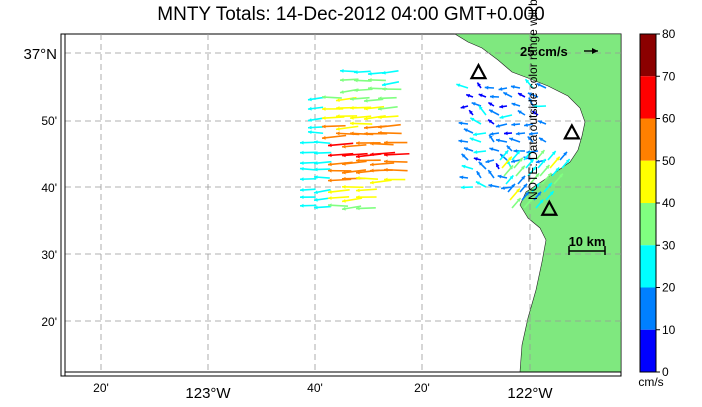 This screenshot has height=407, width=702. What do you see at coordinates (669, 245) in the screenshot?
I see `colorbar-tick-label: 30` at bounding box center [669, 245].